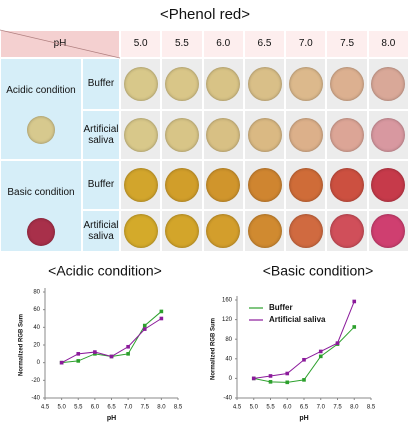 The height and width of the screenshot is (428, 409). I want to click on group-label: Basic condition, so click(41, 193).